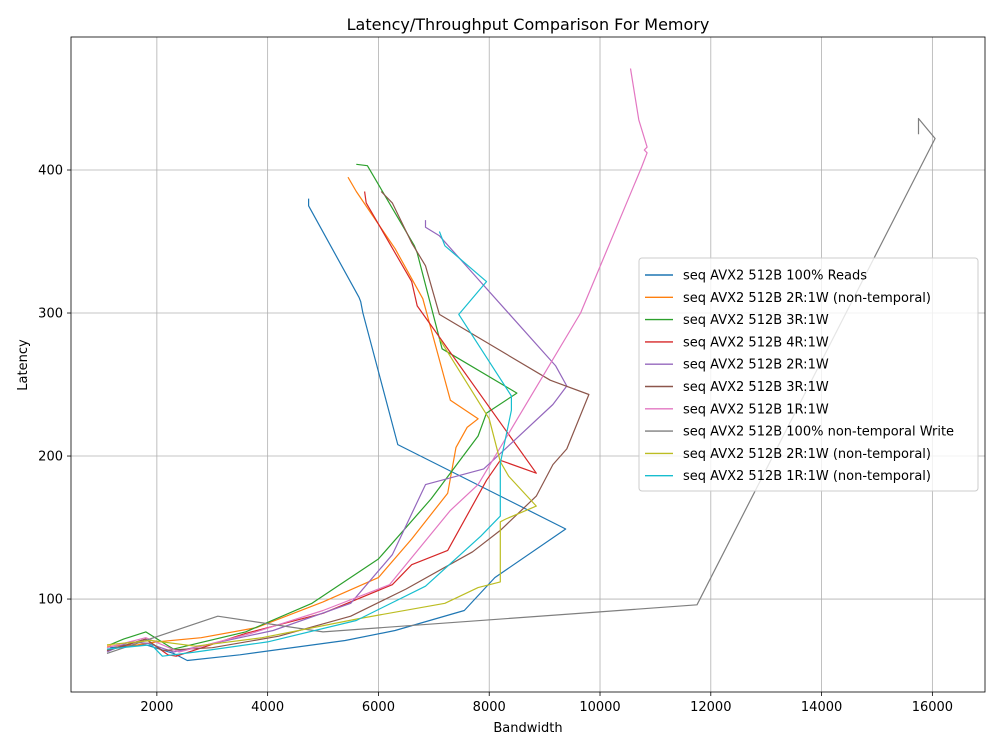  Describe the element at coordinates (527, 728) in the screenshot. I see `x-axis-label: Bandwidth` at that location.